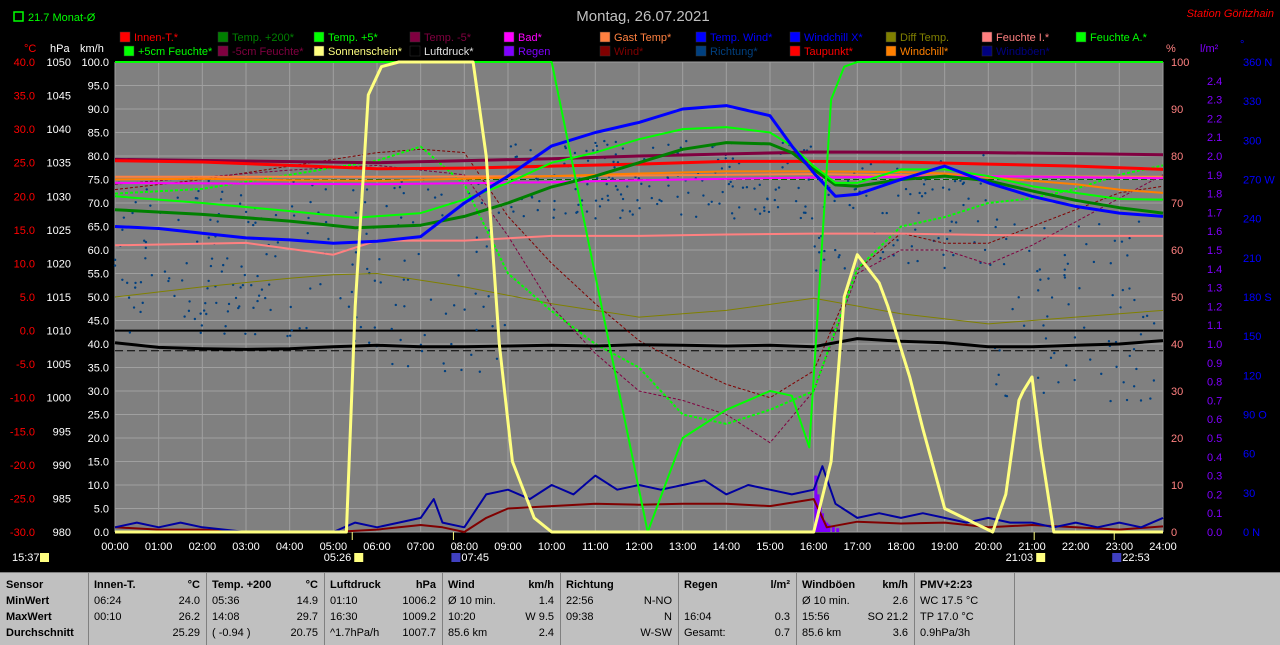 The image size is (1280, 645). I want to click on rain-bar, so click(833, 529).